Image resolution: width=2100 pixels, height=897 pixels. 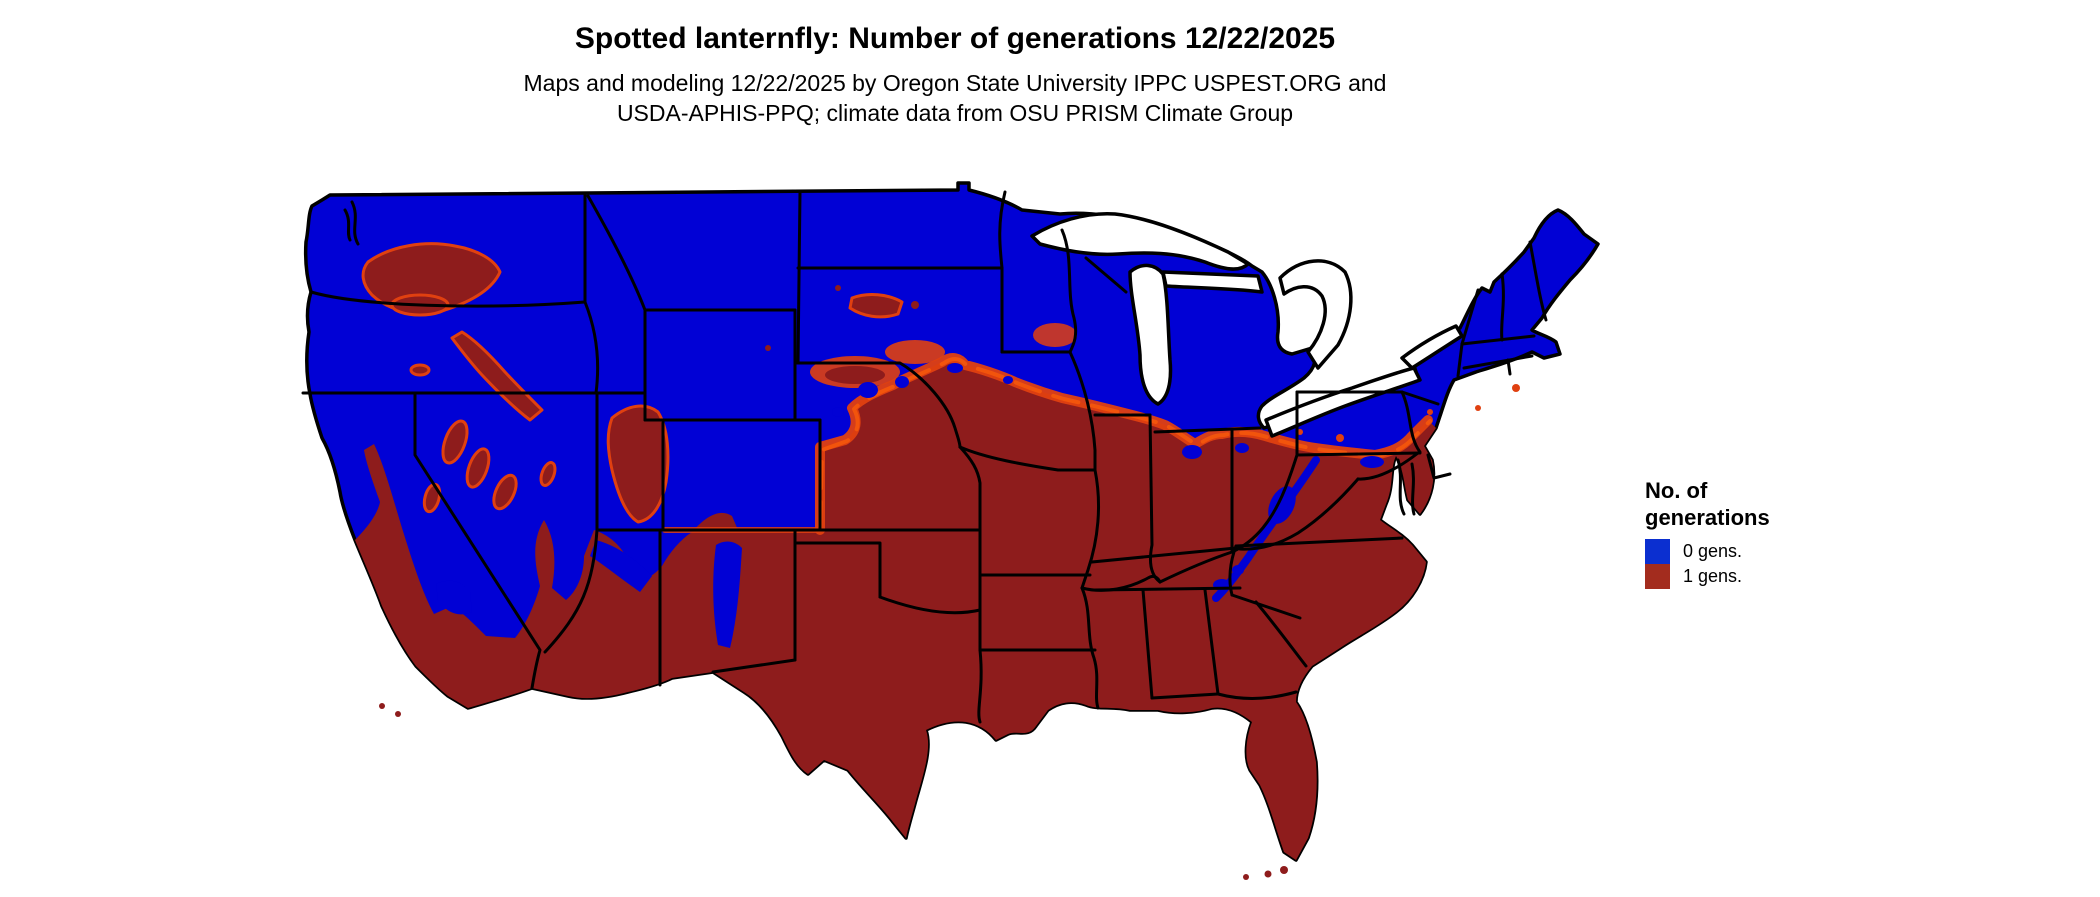 What do you see at coordinates (1713, 551) in the screenshot?
I see `zero-gens-label: 0 gens.` at bounding box center [1713, 551].